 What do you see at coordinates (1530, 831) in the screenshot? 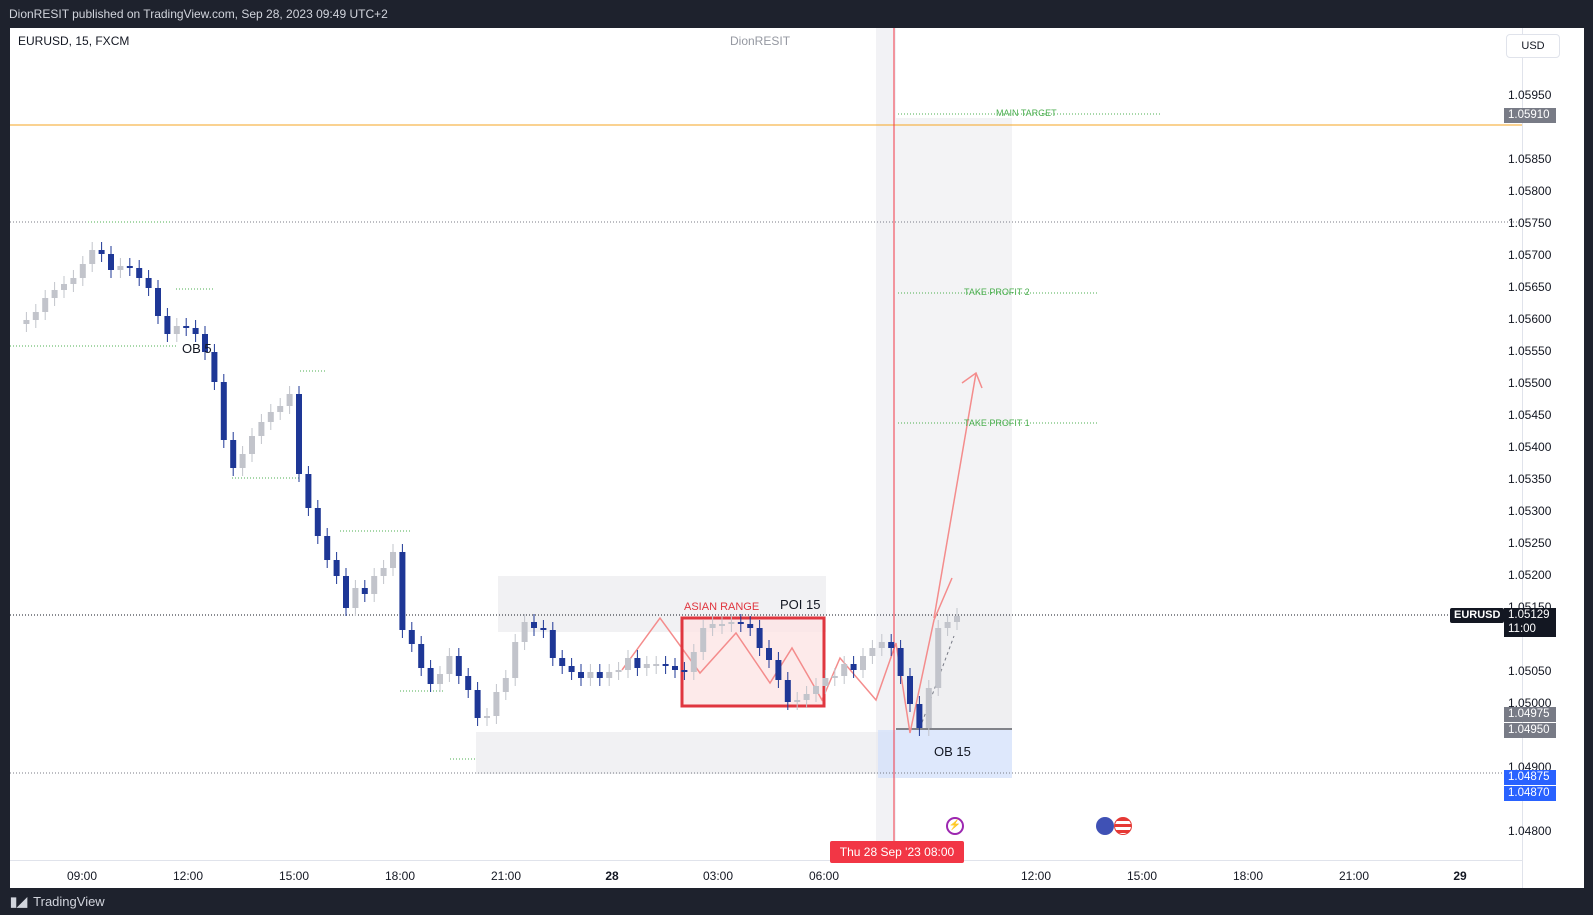
I see `price-axis-label: 1.04800` at bounding box center [1530, 831].